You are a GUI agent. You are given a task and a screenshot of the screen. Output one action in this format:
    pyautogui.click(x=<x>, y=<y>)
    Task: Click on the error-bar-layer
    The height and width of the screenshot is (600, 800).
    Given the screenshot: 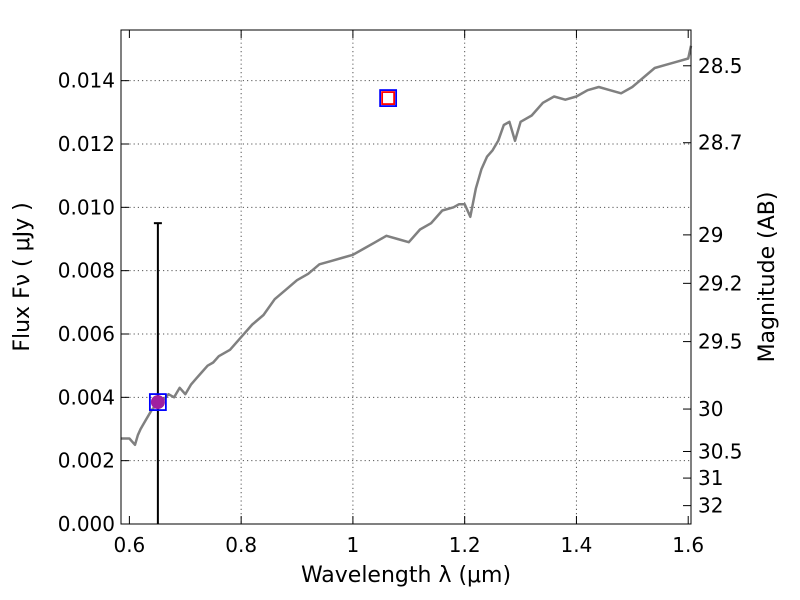 What is the action you would take?
    pyautogui.click(x=157, y=373)
    